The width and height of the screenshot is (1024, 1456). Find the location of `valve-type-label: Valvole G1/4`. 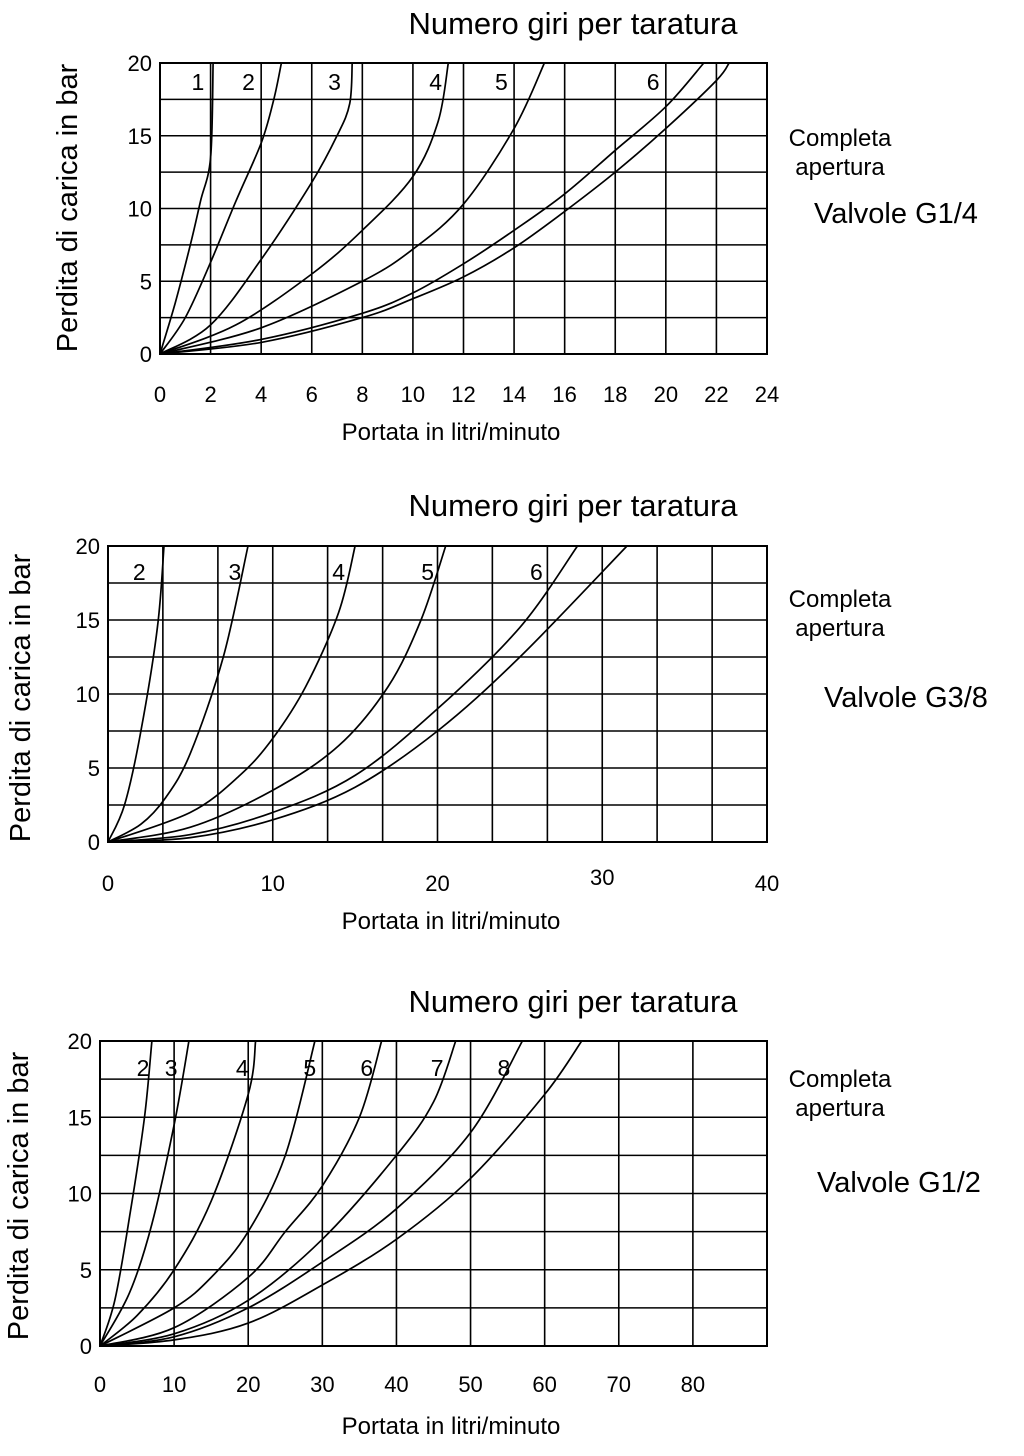

valve-type-label: Valvole G1/4 is located at coordinates (896, 214).